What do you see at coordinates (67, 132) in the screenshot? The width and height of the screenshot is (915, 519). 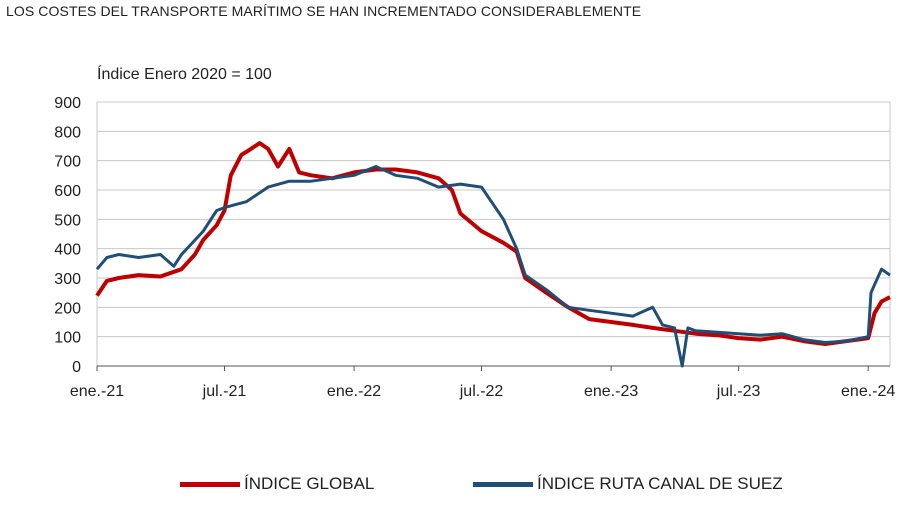 I see `y-tick-label-800: 800` at bounding box center [67, 132].